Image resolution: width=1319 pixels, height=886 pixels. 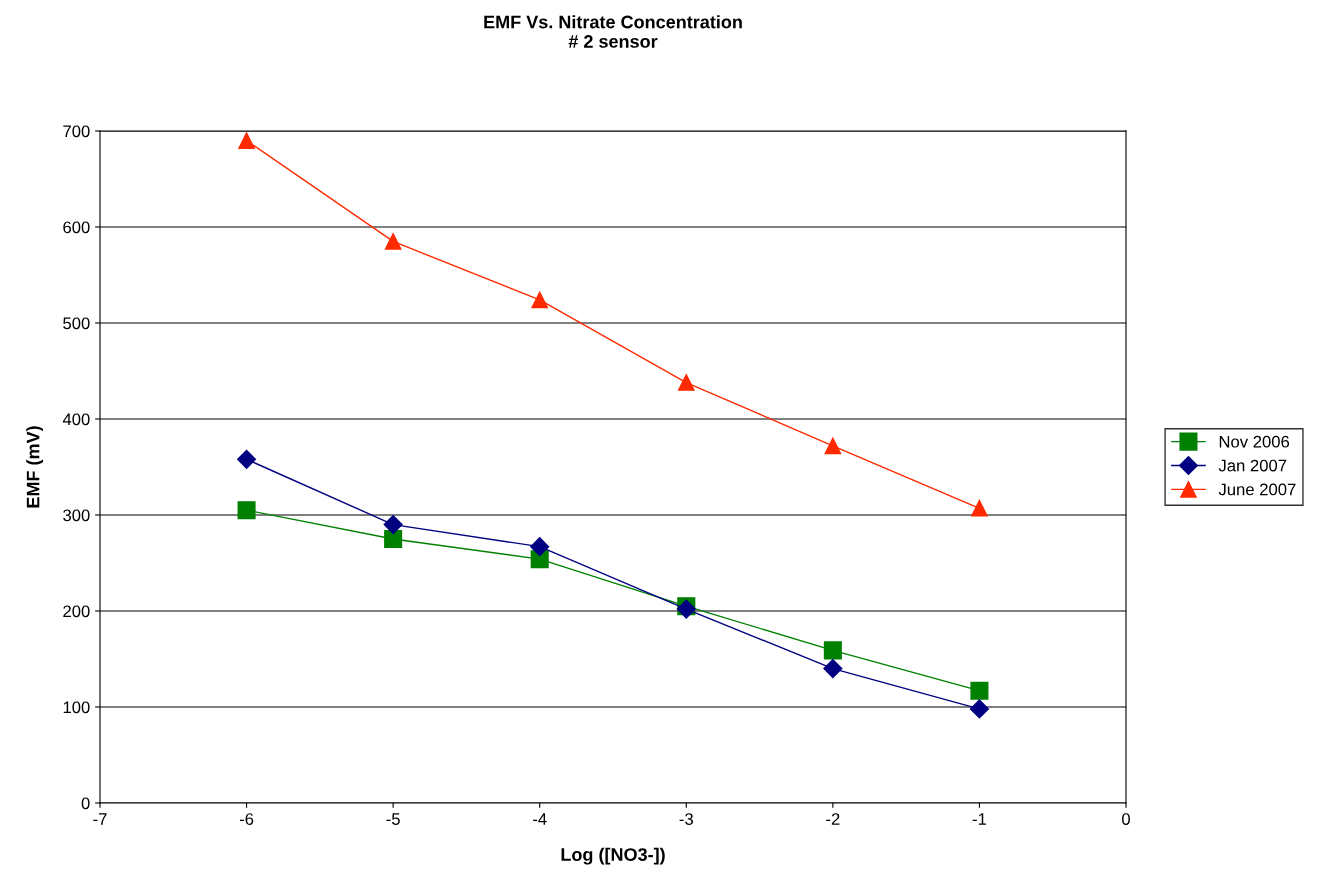 I want to click on x-tick-label: -2, so click(x=833, y=819).